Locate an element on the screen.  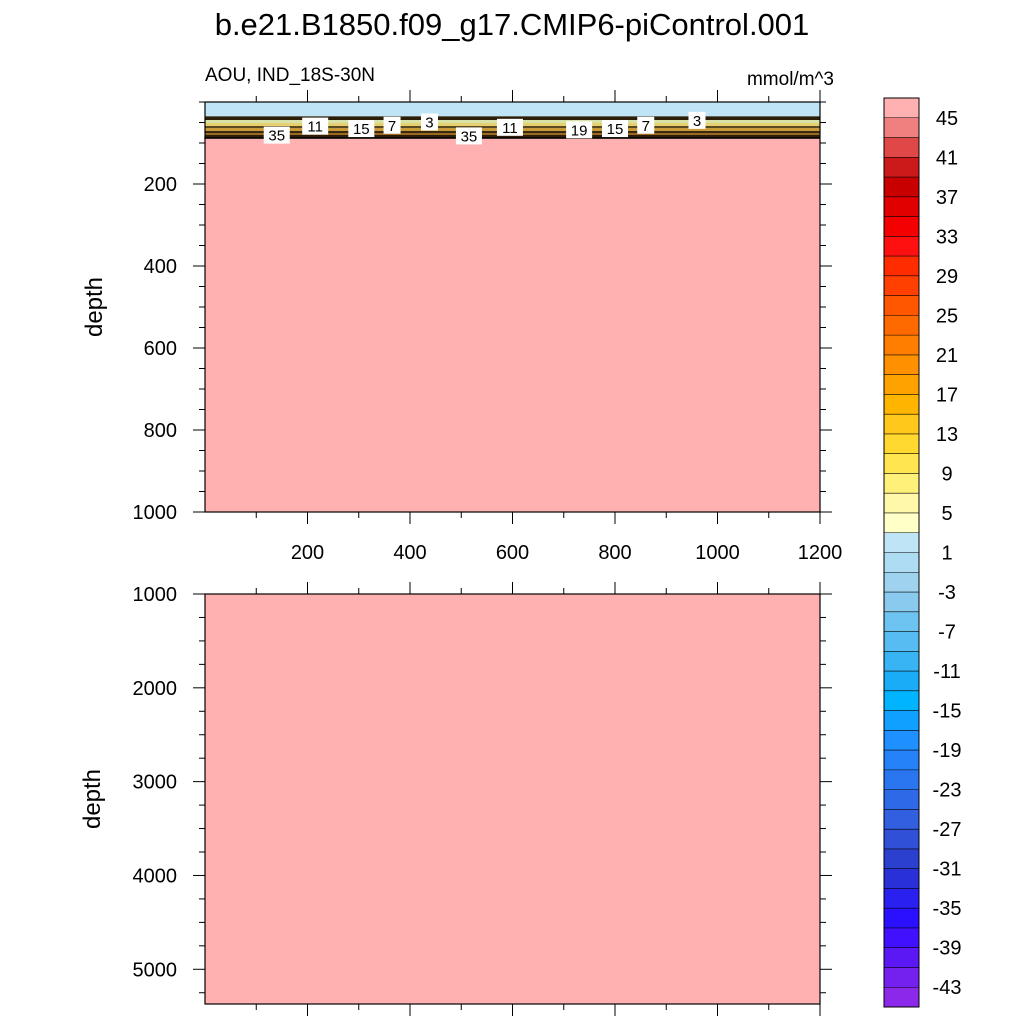
contour-label-text: 19 is located at coordinates (579, 130).